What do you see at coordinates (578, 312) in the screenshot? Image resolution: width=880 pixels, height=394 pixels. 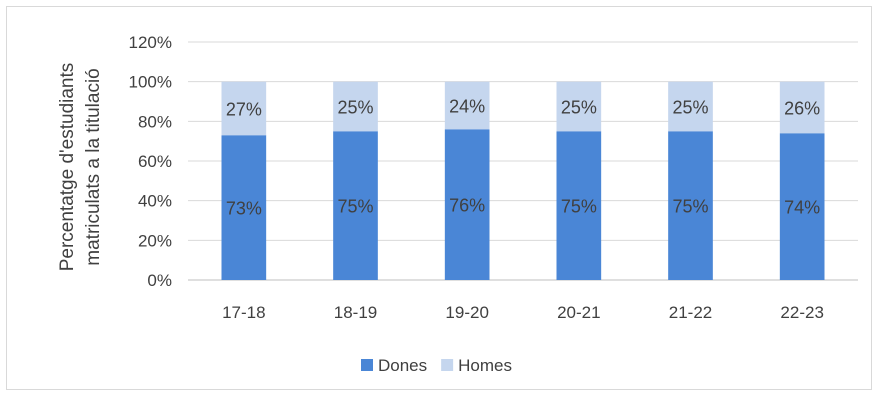 I see `x-tick-label: 20-21` at bounding box center [578, 312].